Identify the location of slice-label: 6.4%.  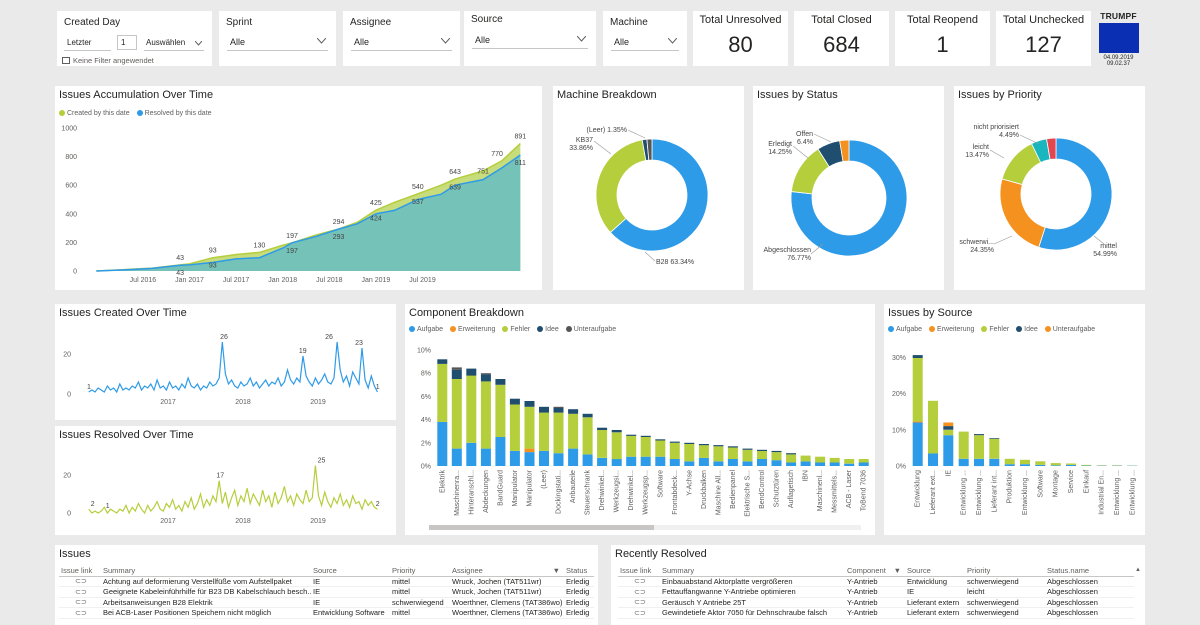
(805, 142).